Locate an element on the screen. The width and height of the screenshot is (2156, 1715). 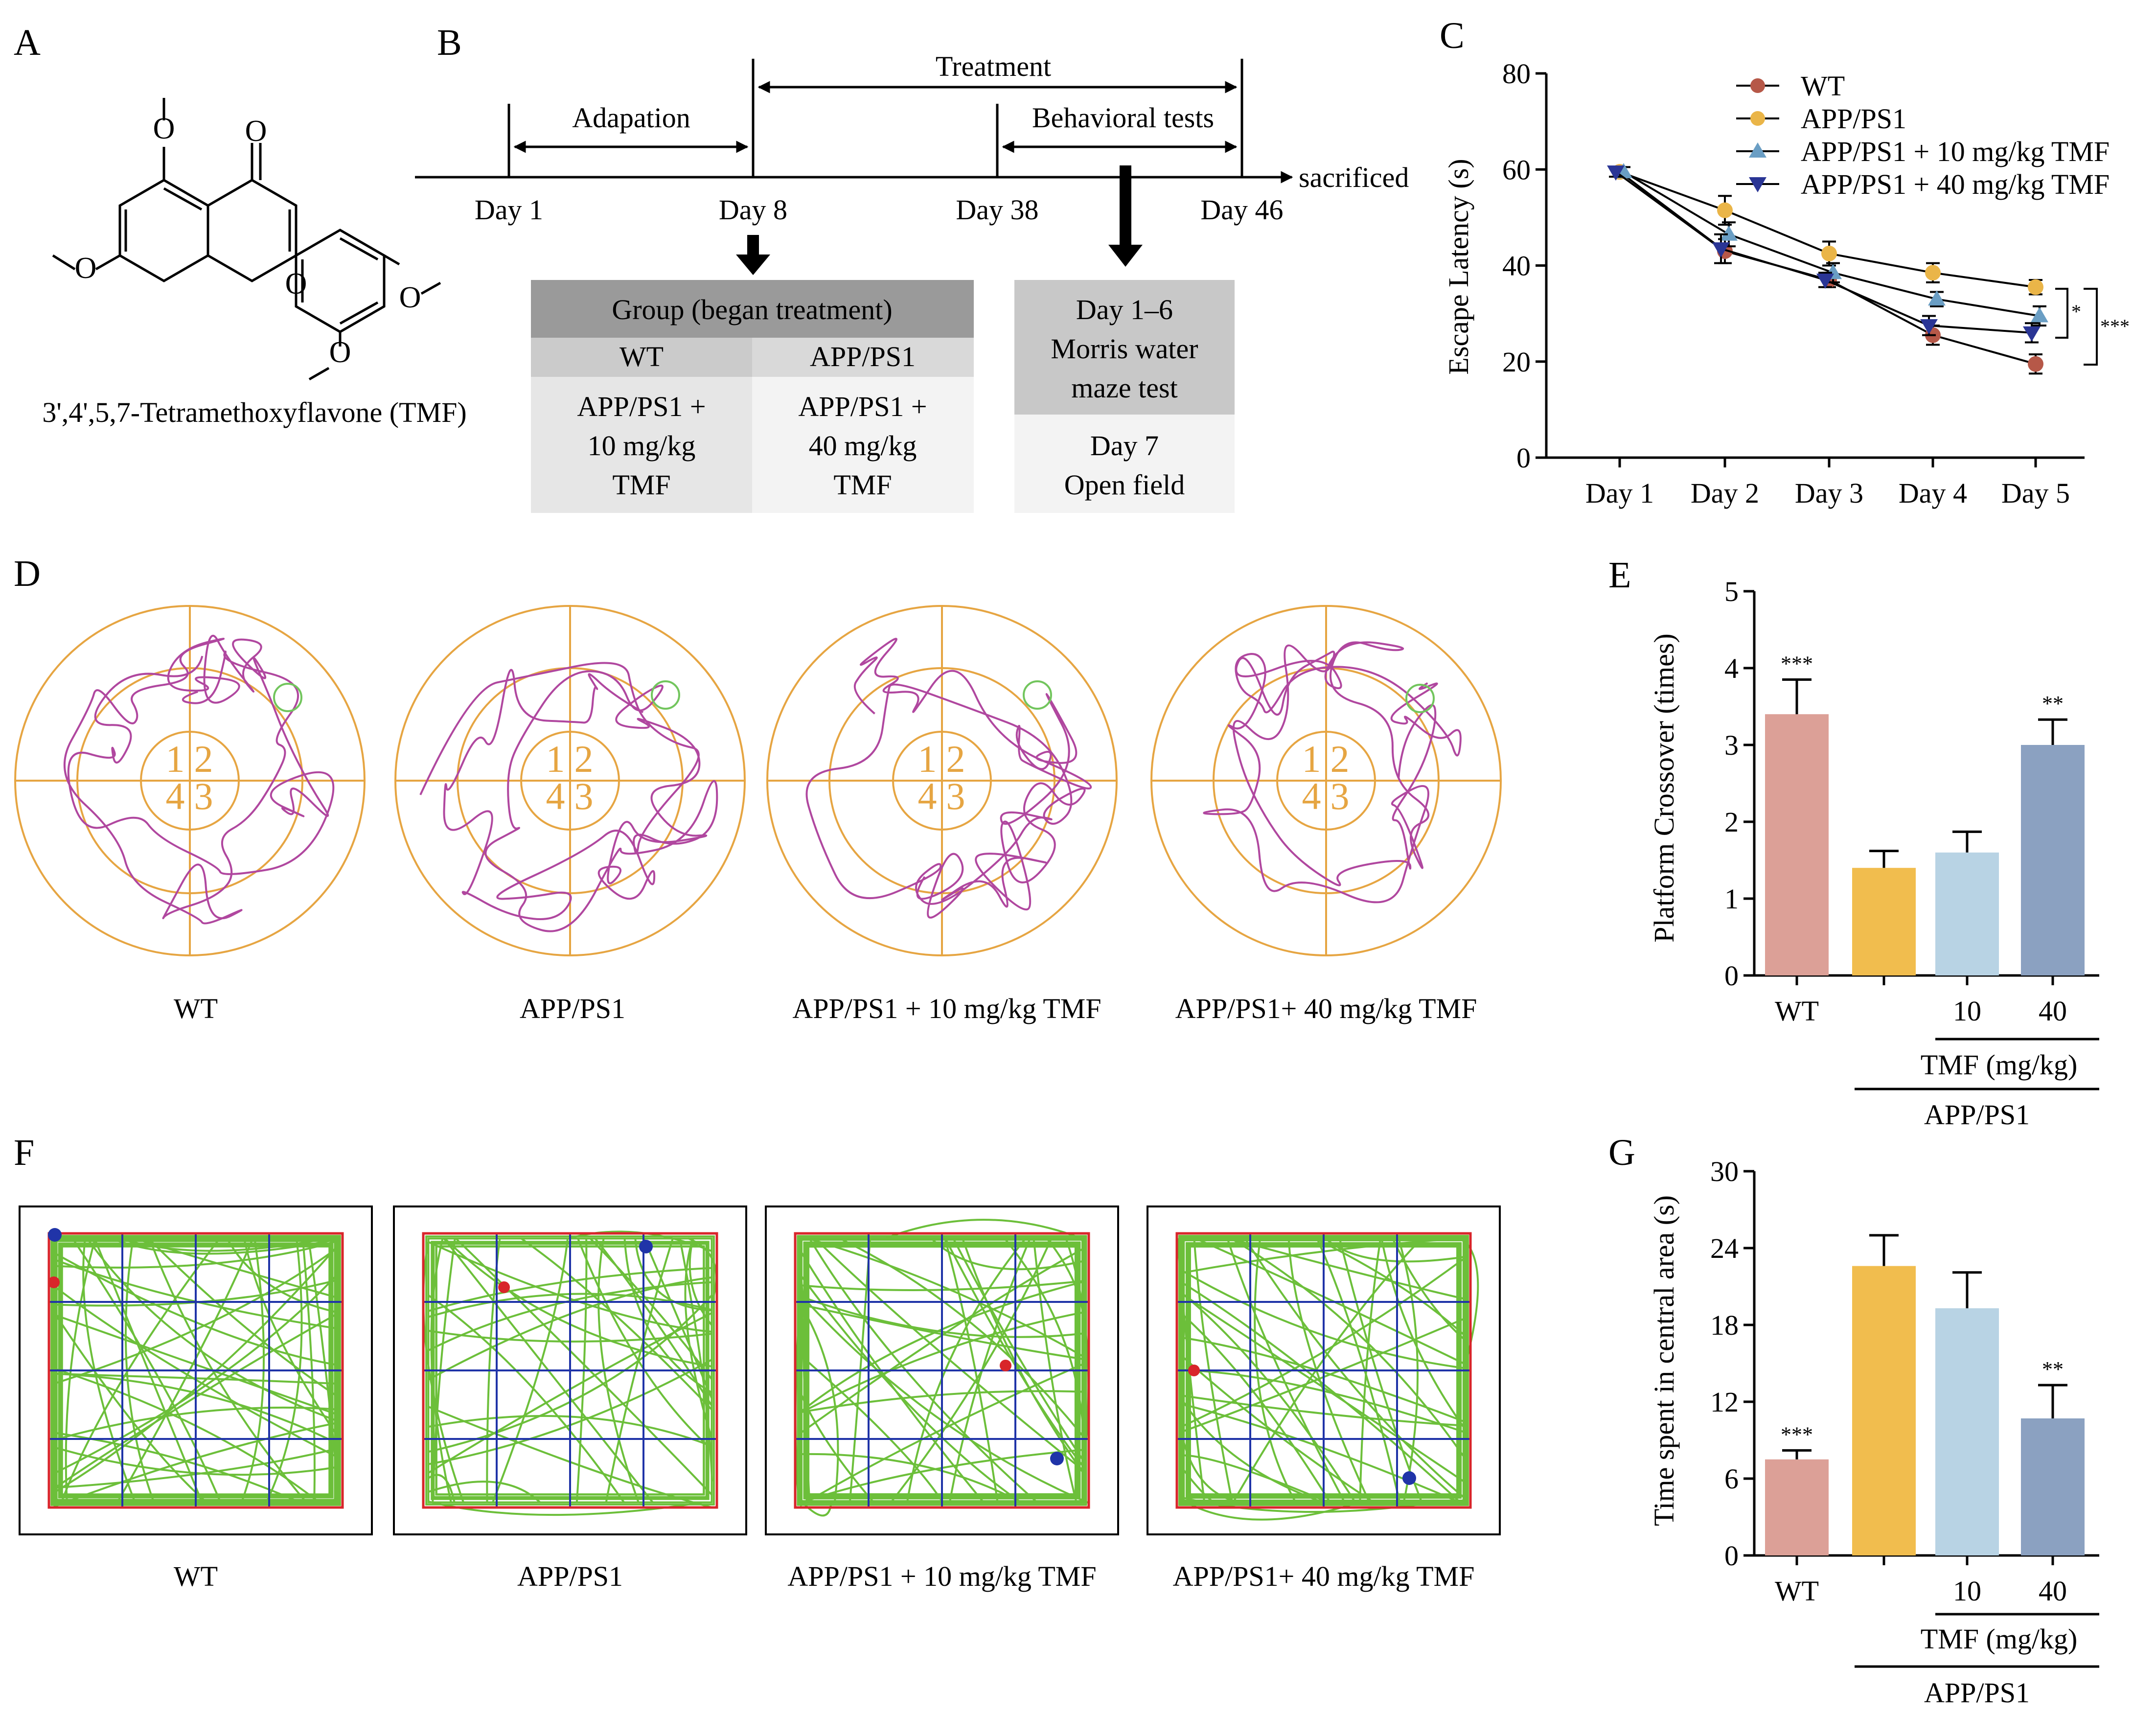
y-tick-label: 60 is located at coordinates (1516, 169).